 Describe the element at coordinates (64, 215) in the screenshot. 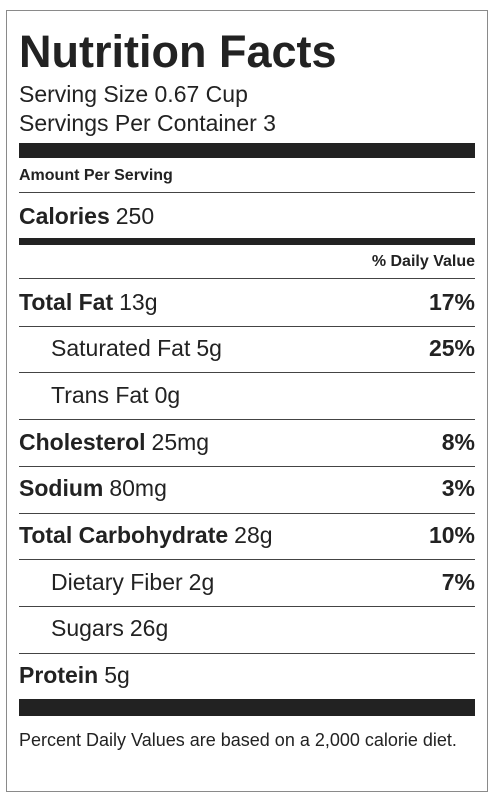

I see `calories-label: Calories` at that location.